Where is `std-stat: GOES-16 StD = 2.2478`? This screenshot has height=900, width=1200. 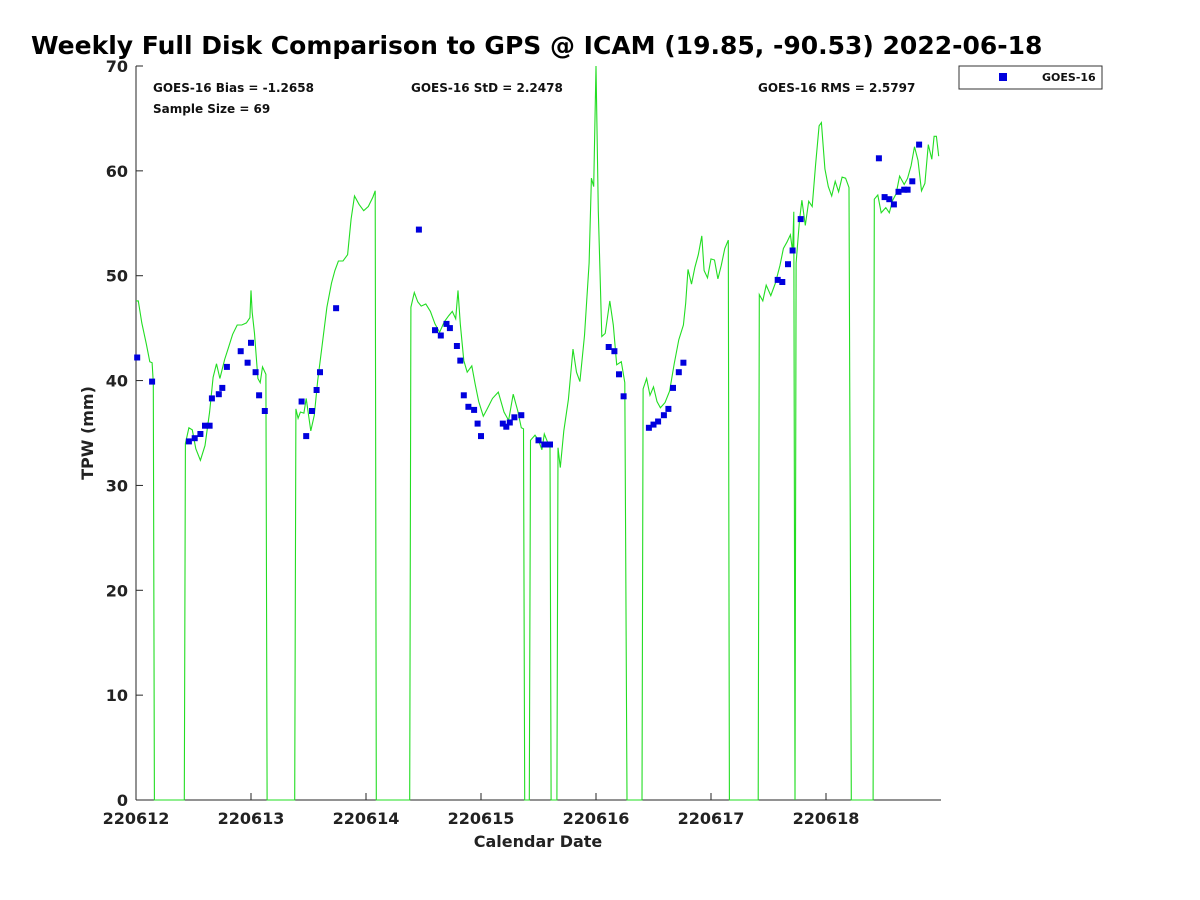 std-stat: GOES-16 StD = 2.2478 is located at coordinates (487, 88).